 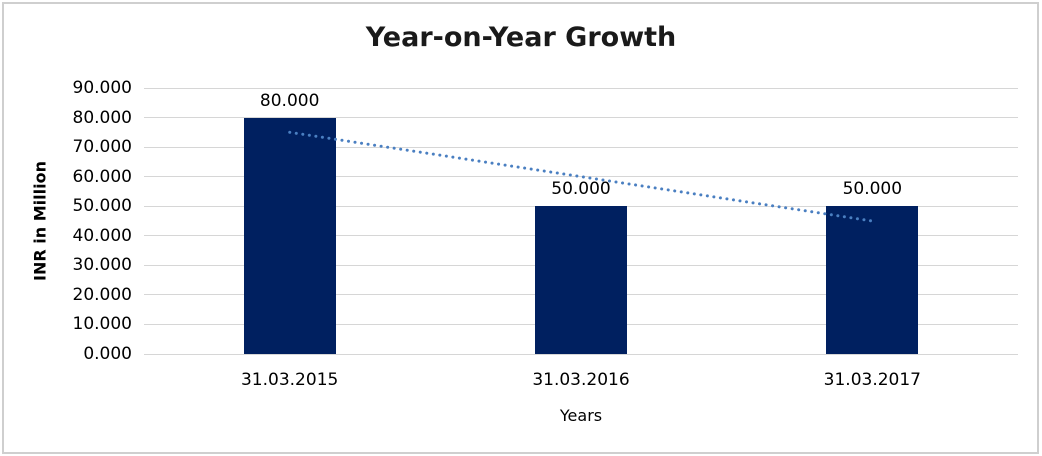 I want to click on y-tick-label: 50.000, so click(x=102, y=206).